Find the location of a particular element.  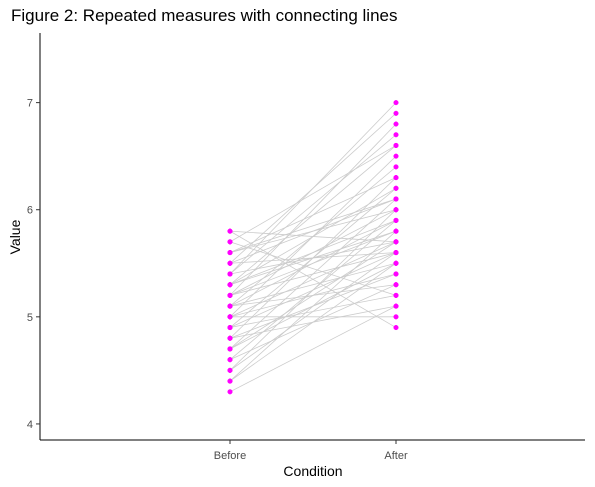

x-axis-title: Condition is located at coordinates (312, 471).